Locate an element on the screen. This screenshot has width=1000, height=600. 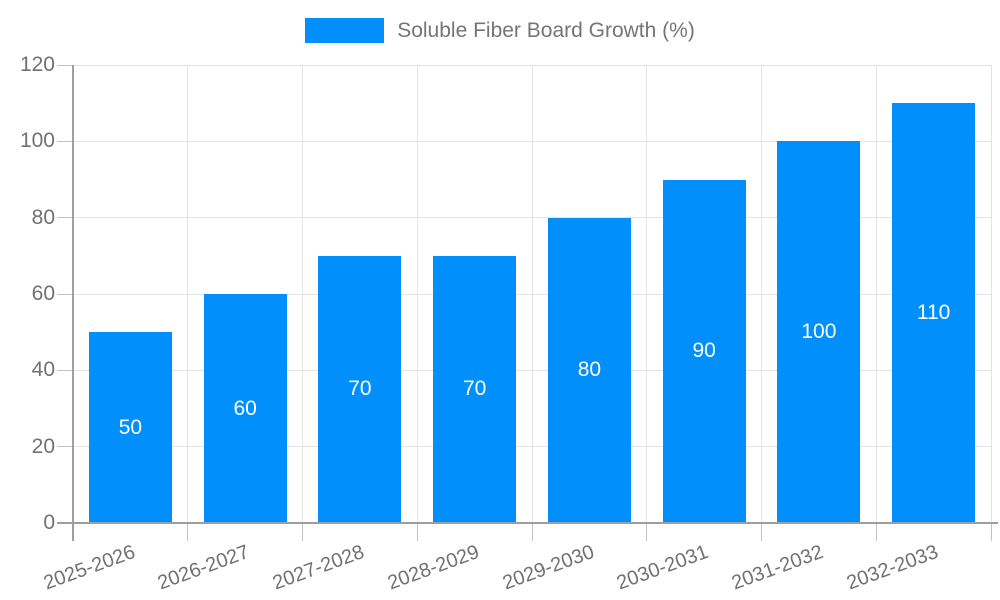
bar: 90 is located at coordinates (704, 351).